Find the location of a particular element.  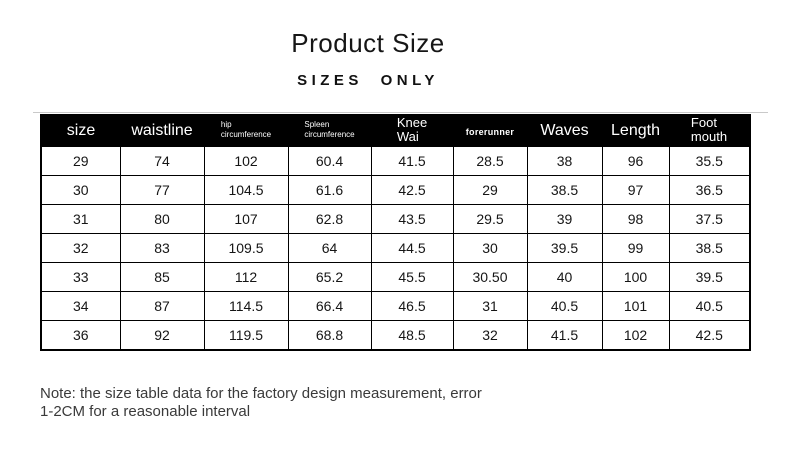

table-row: 33 85 112 65.2 45.5 30.50 40 100 39.5 is located at coordinates (395, 277).